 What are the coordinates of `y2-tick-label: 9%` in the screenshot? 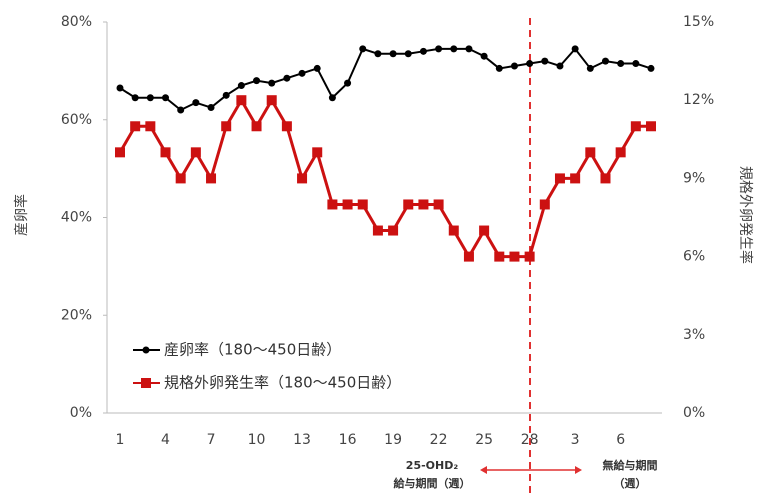 It's located at (694, 178).